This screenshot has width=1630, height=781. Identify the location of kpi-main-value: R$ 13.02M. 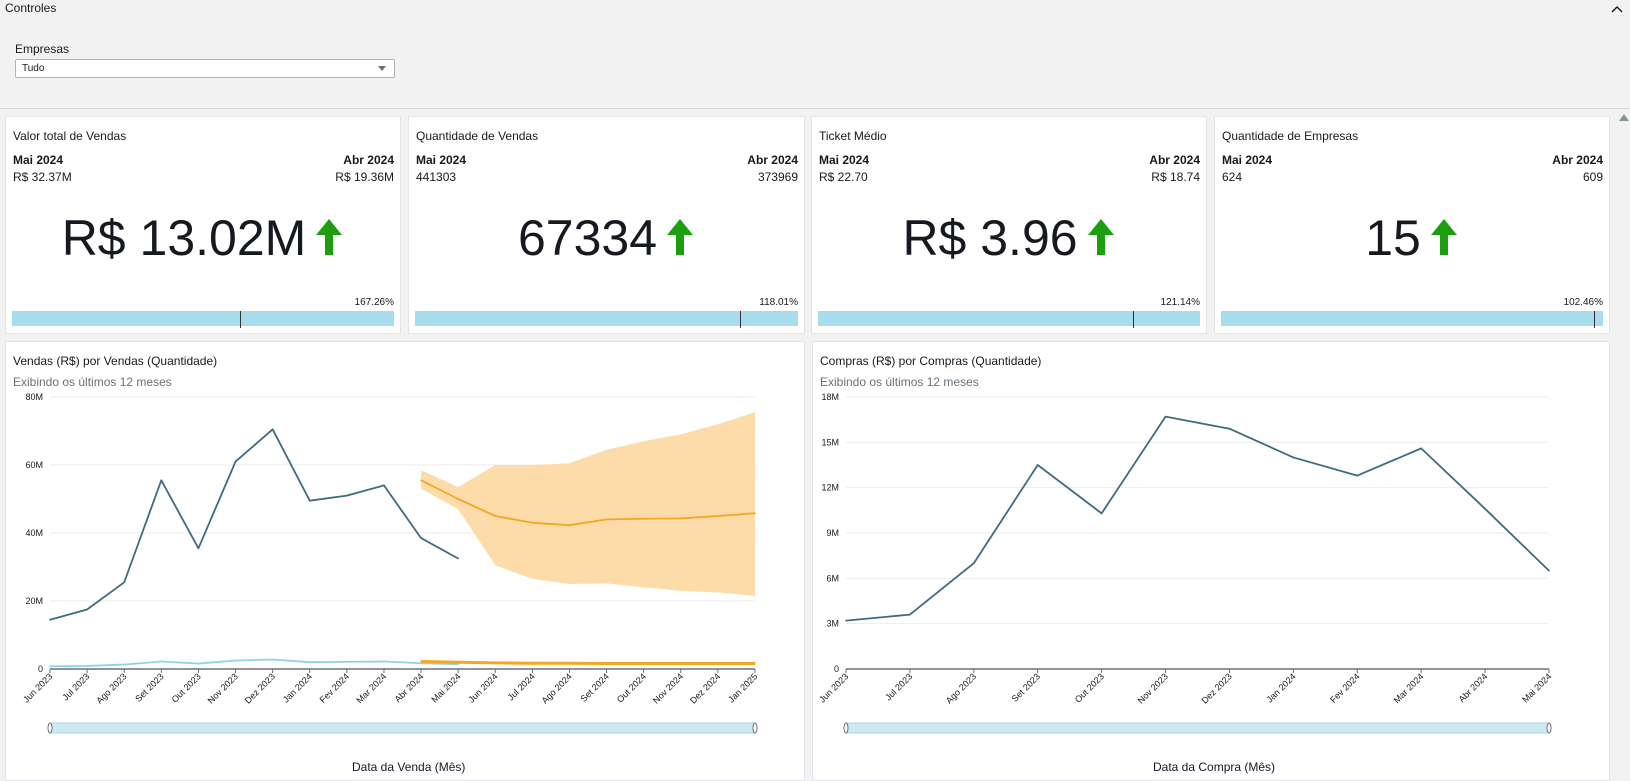
(184, 238).